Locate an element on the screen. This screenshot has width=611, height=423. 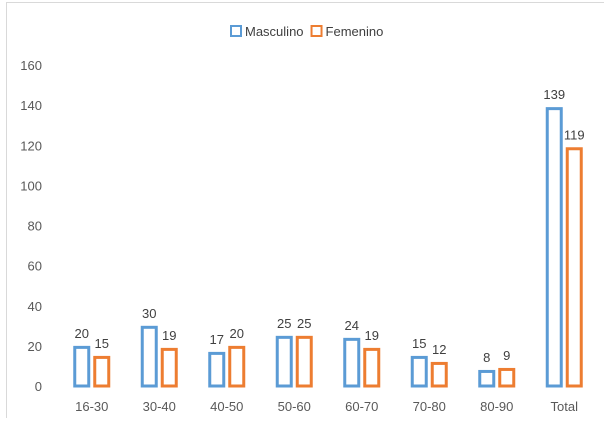
x-tick-label: 70-80 is located at coordinates (429, 406).